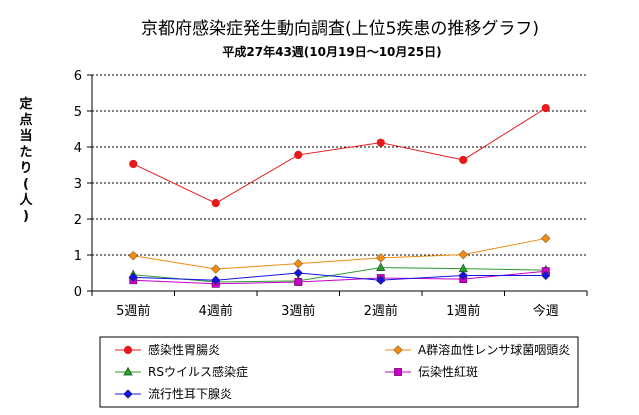 This screenshot has height=415, width=639. I want to click on x-tick-label: 1週前, so click(463, 311).